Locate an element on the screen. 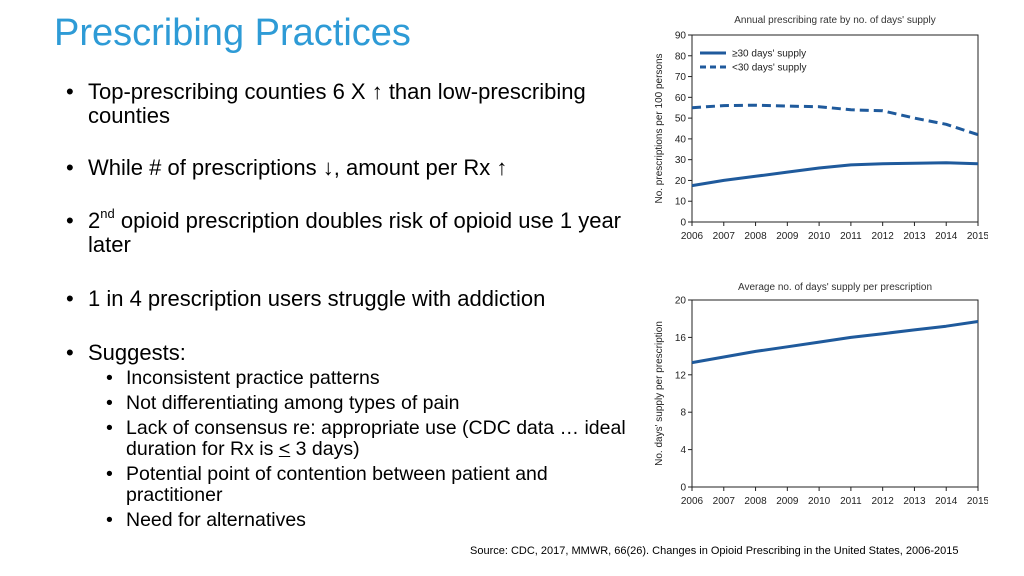 Image resolution: width=1024 pixels, height=576 pixels. sub-bullet-text: Inconsistent practice patterns is located at coordinates (253, 378).